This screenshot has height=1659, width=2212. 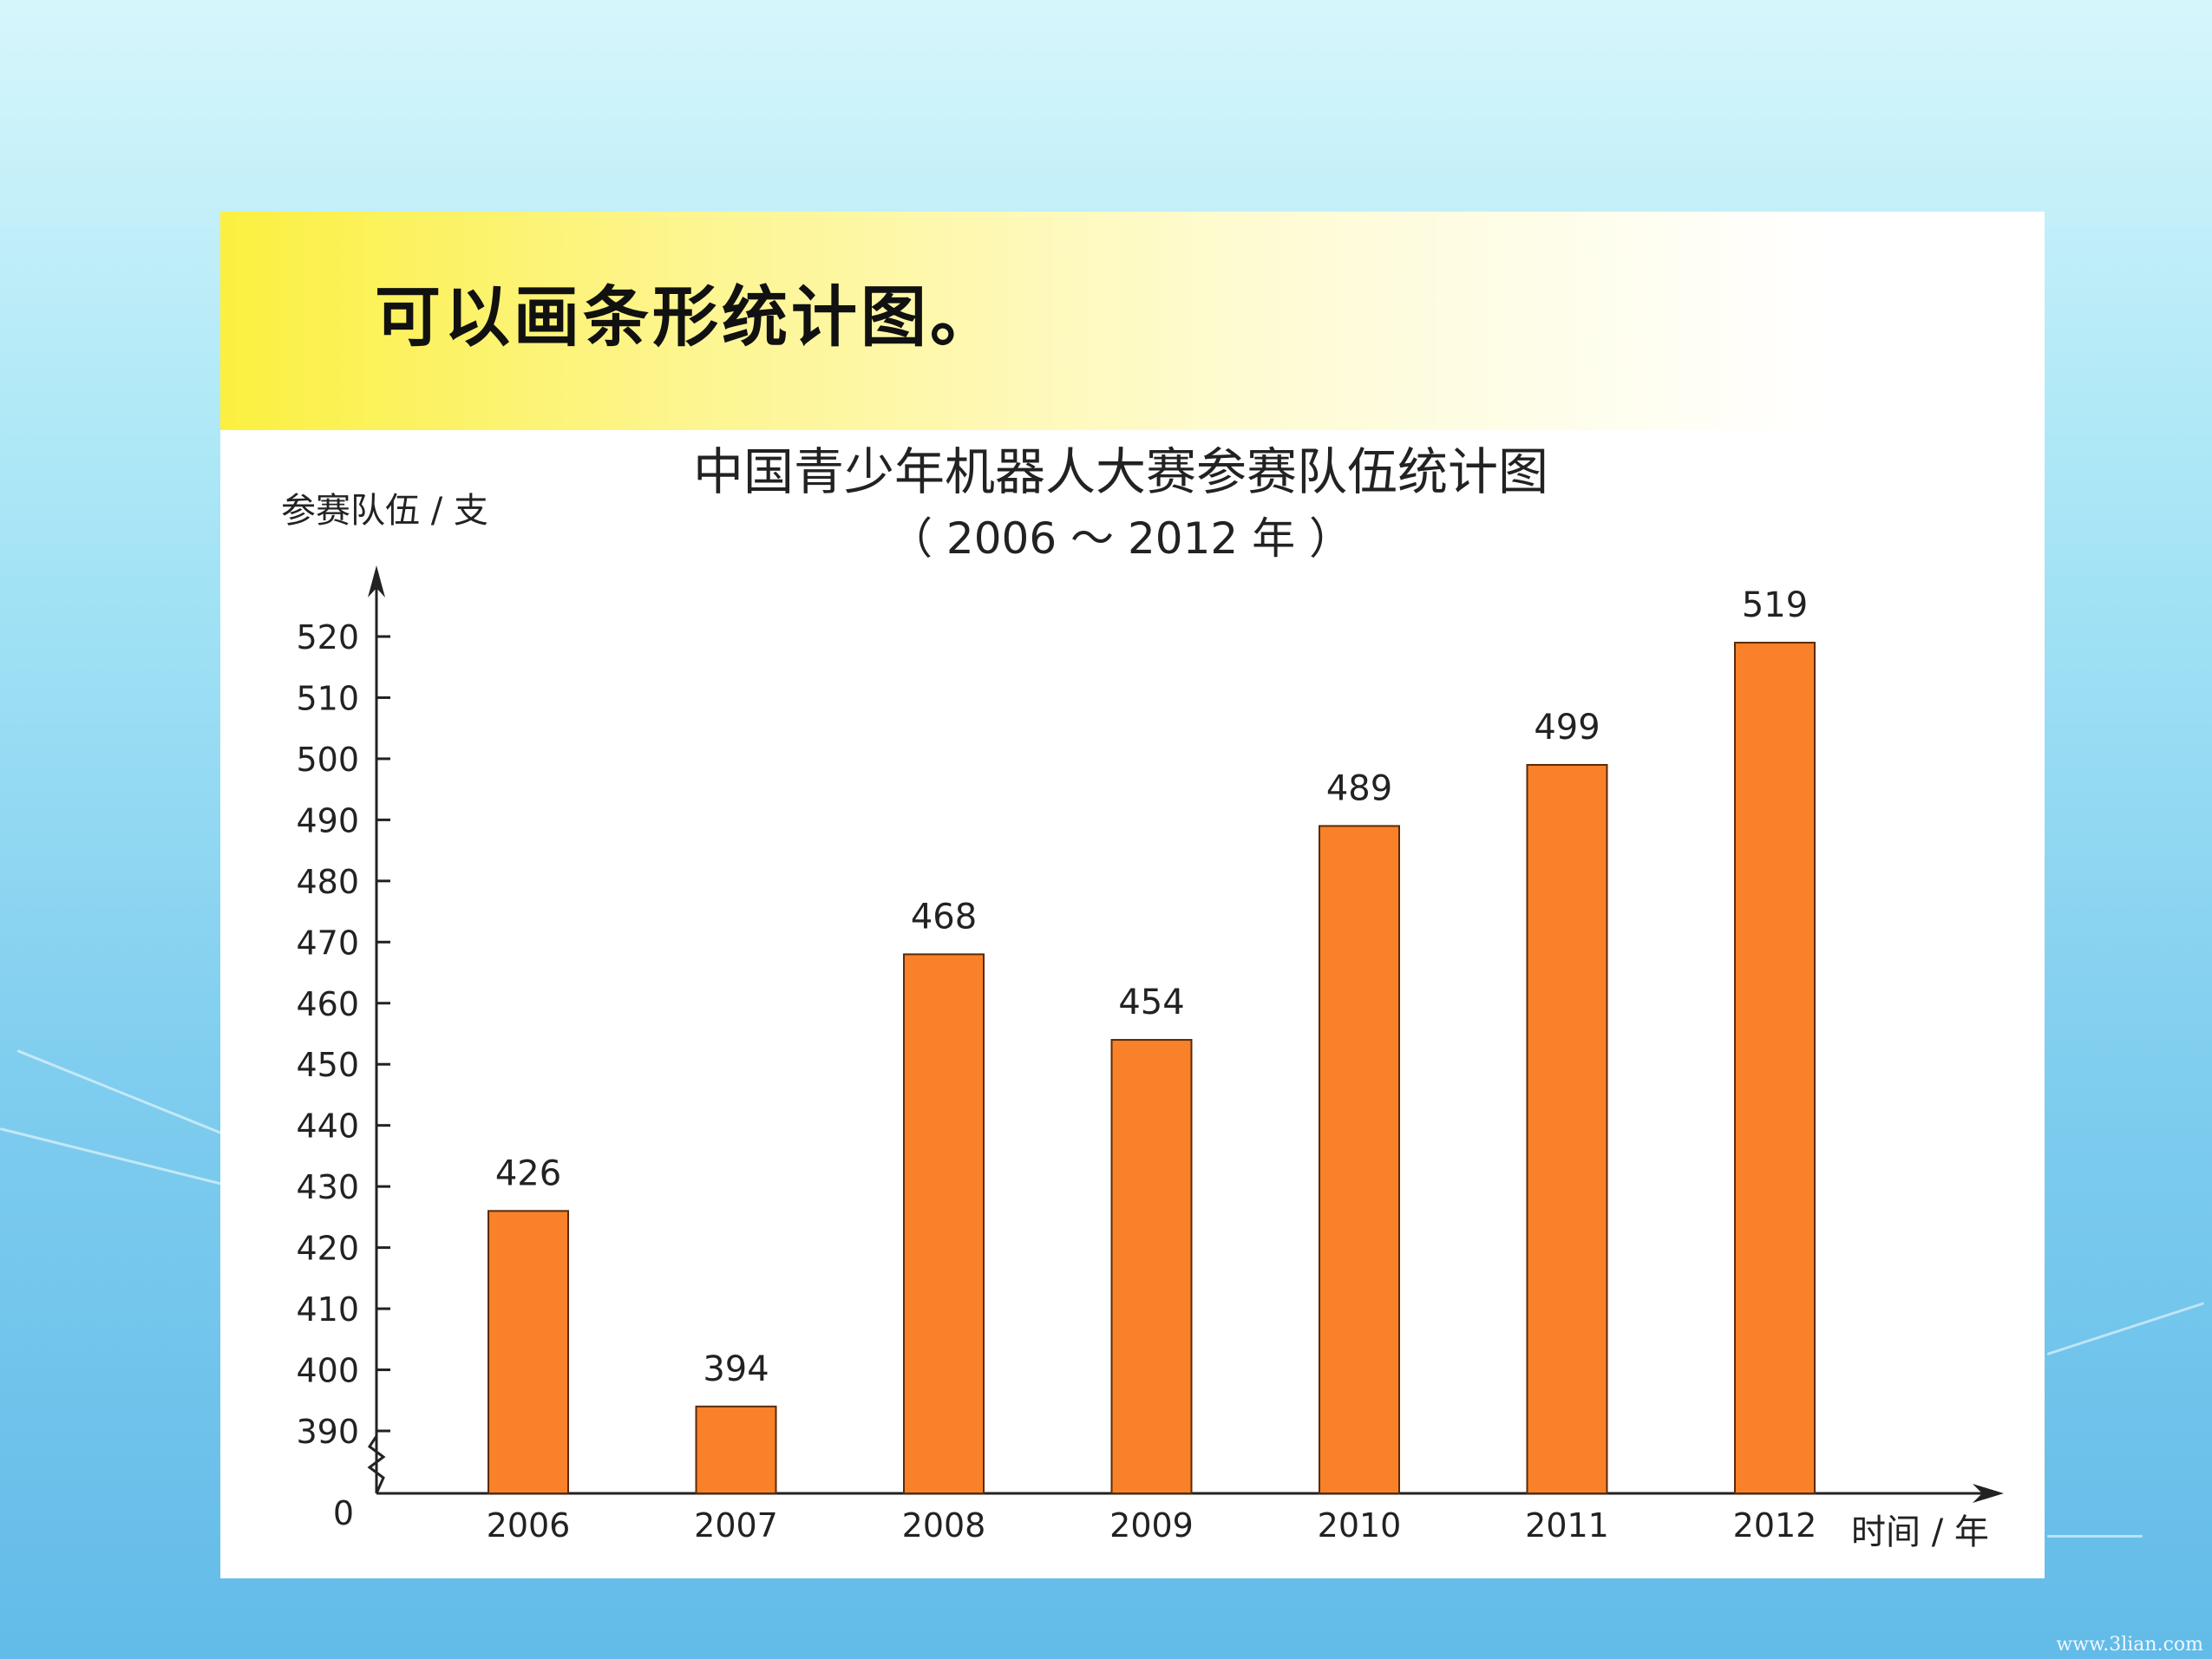 What do you see at coordinates (1359, 788) in the screenshot?
I see `bar-value-label: 489` at bounding box center [1359, 788].